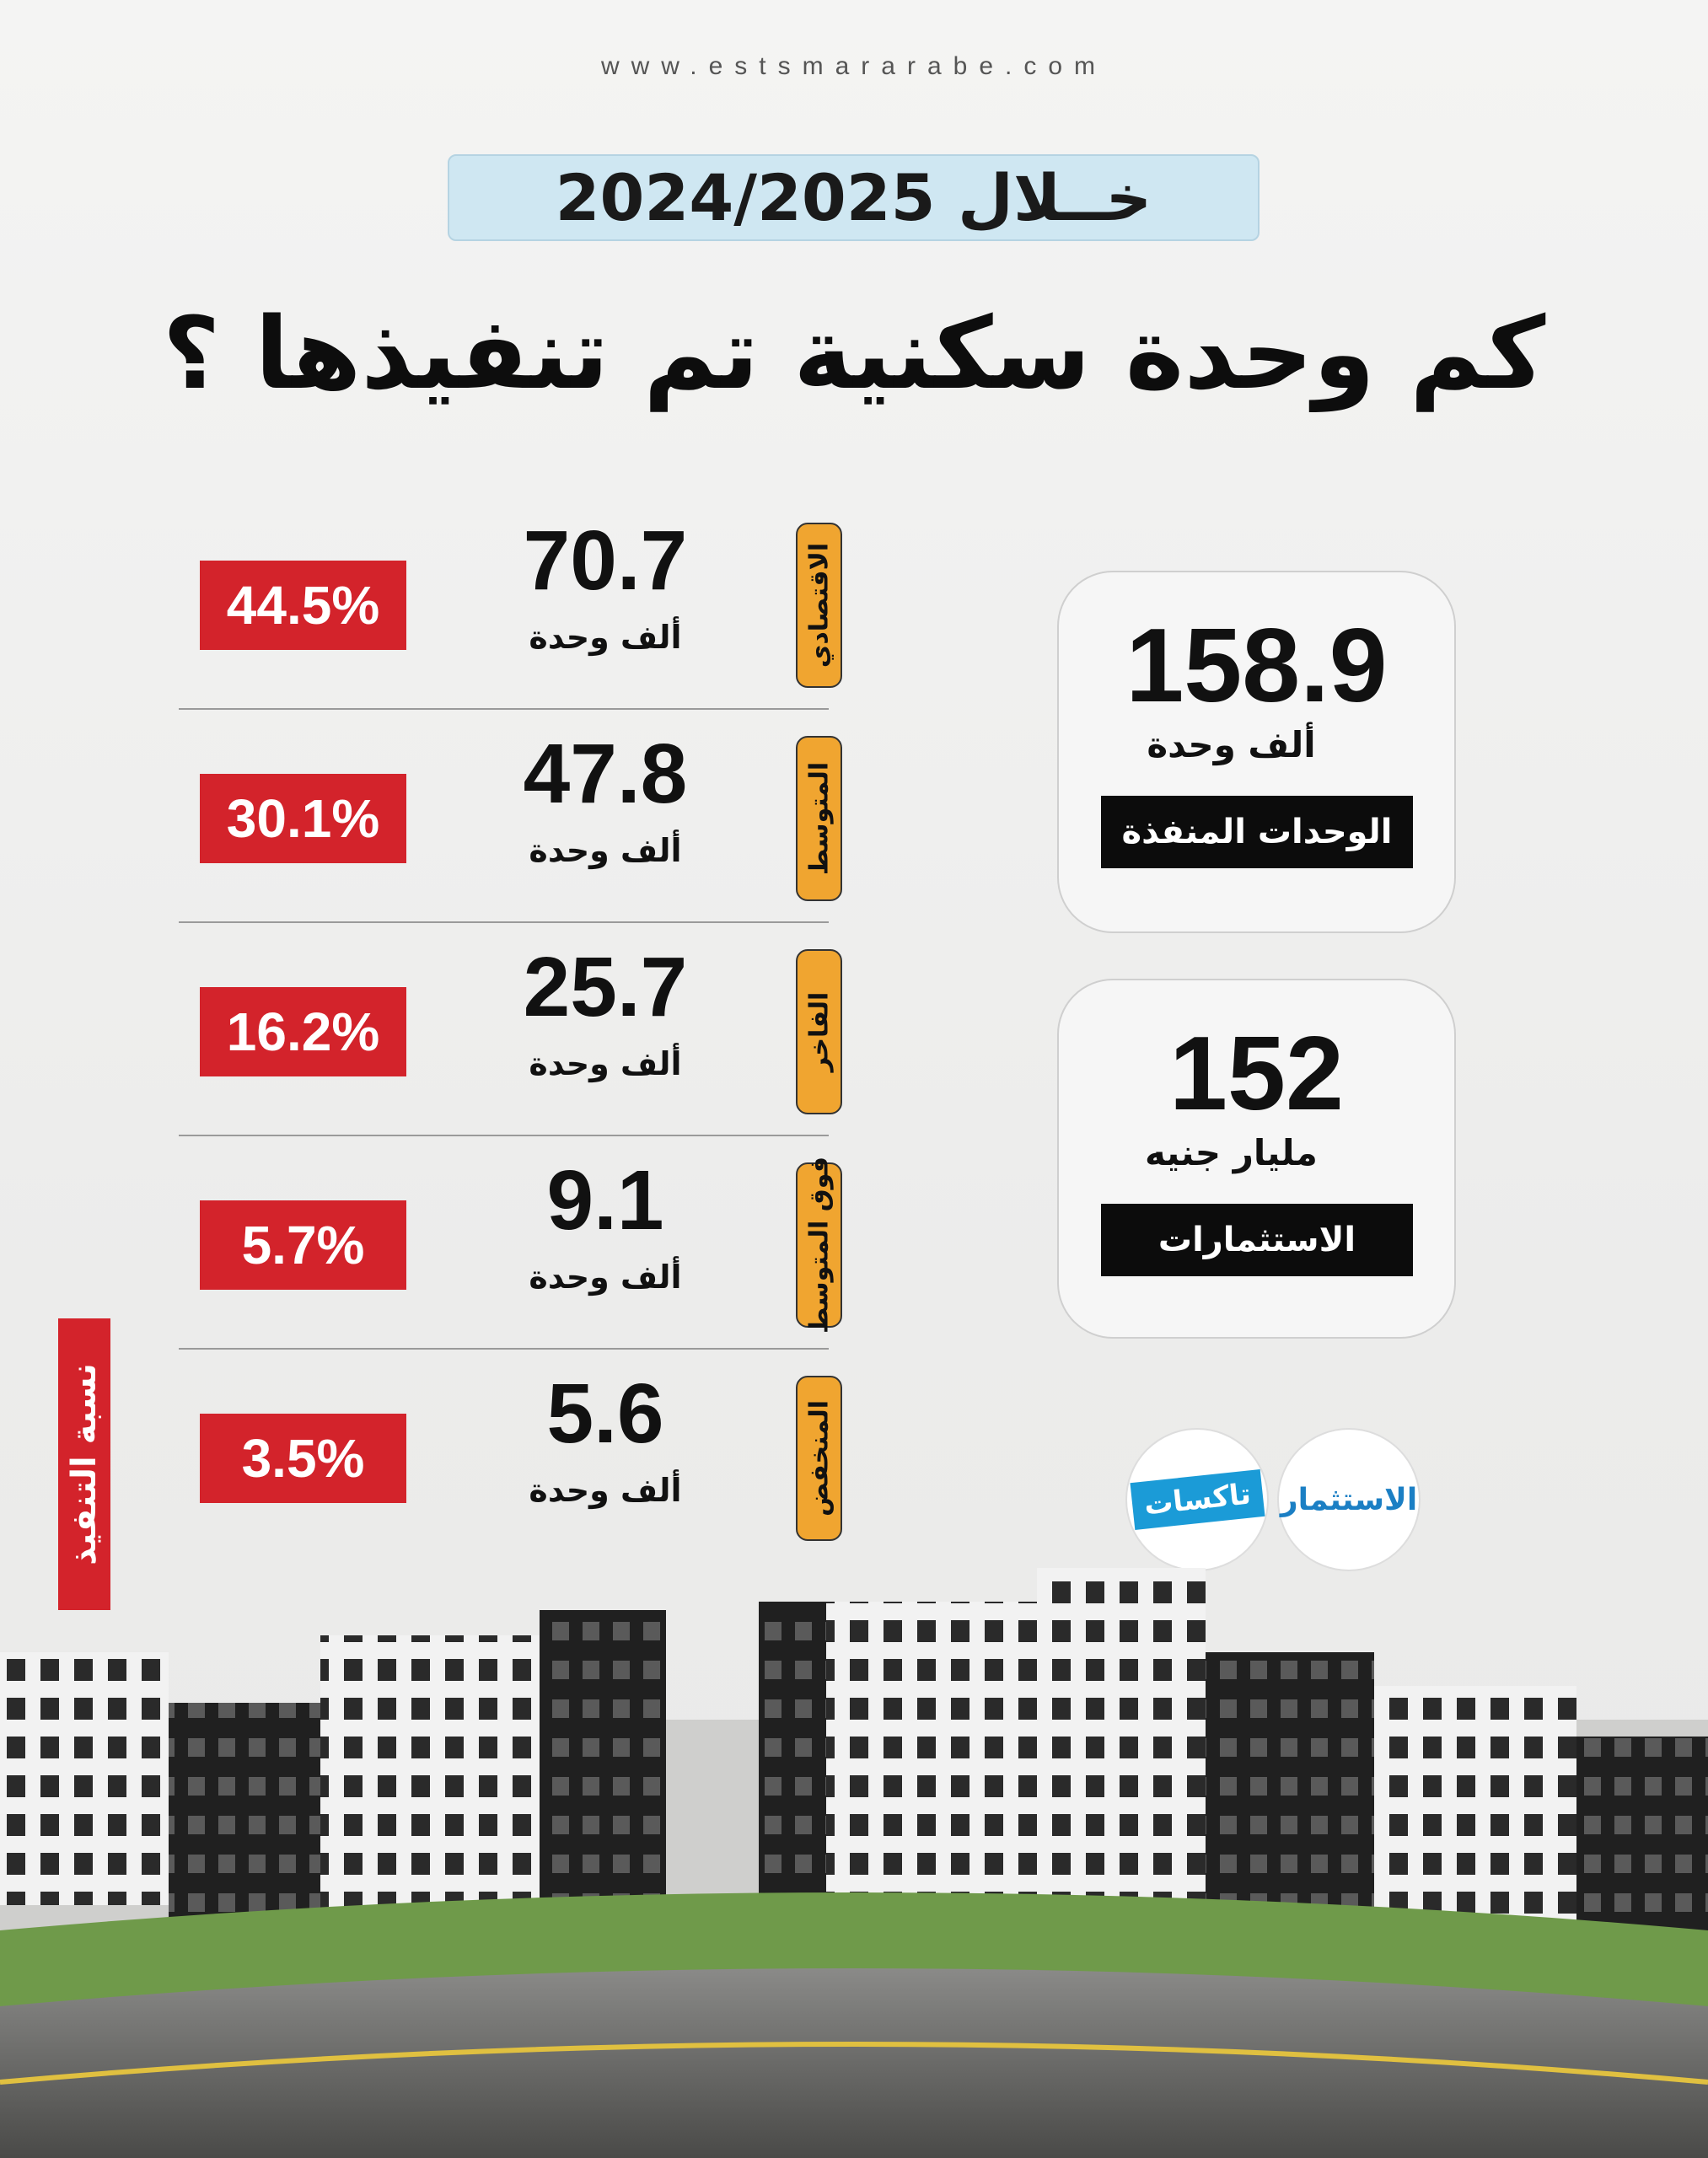  Describe the element at coordinates (1256, 666) in the screenshot. I see `summary-value: 158.9` at that location.